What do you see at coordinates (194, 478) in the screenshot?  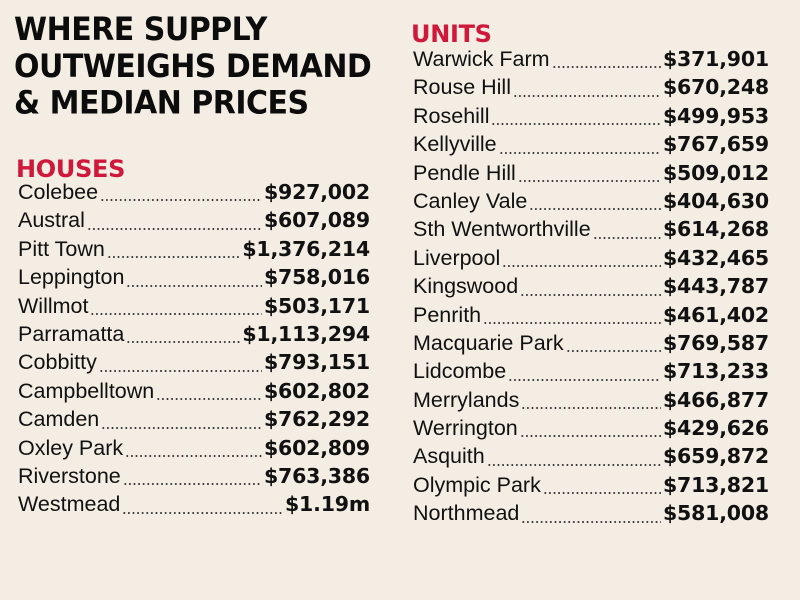 I see `list-item: Riverstone $763,386` at bounding box center [194, 478].